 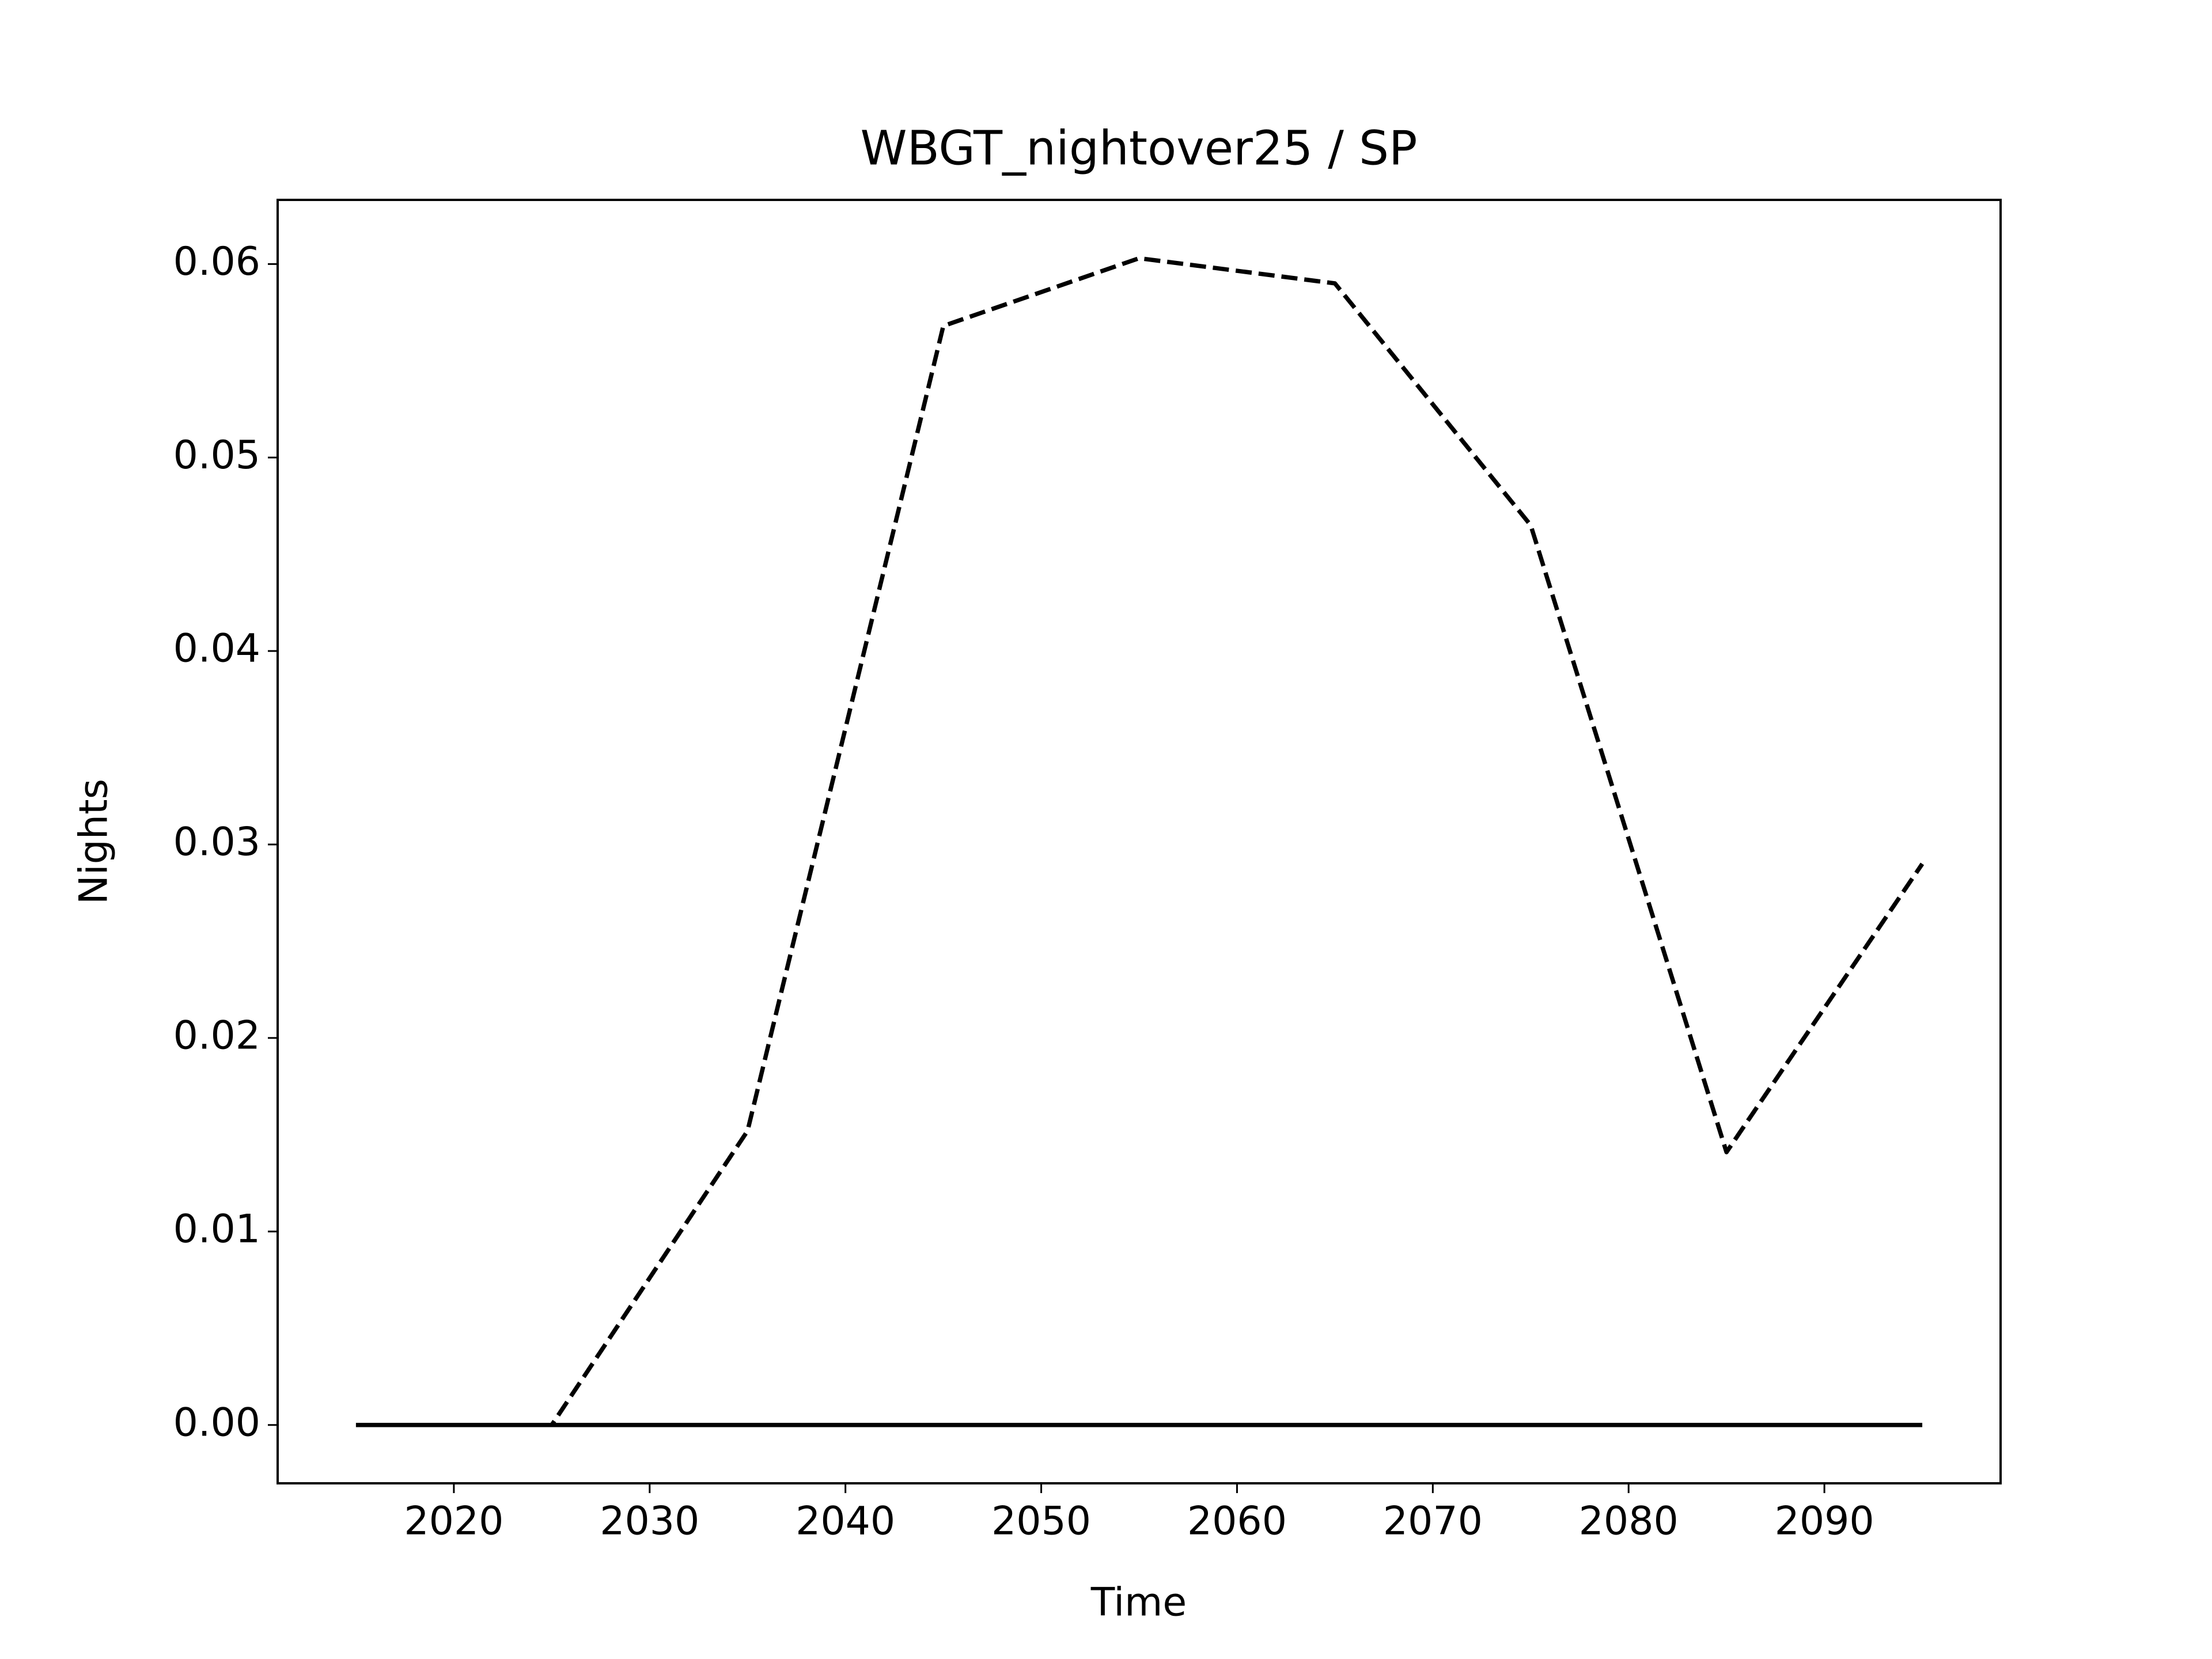 I want to click on x-tick-label: 2030, so click(x=649, y=1521).